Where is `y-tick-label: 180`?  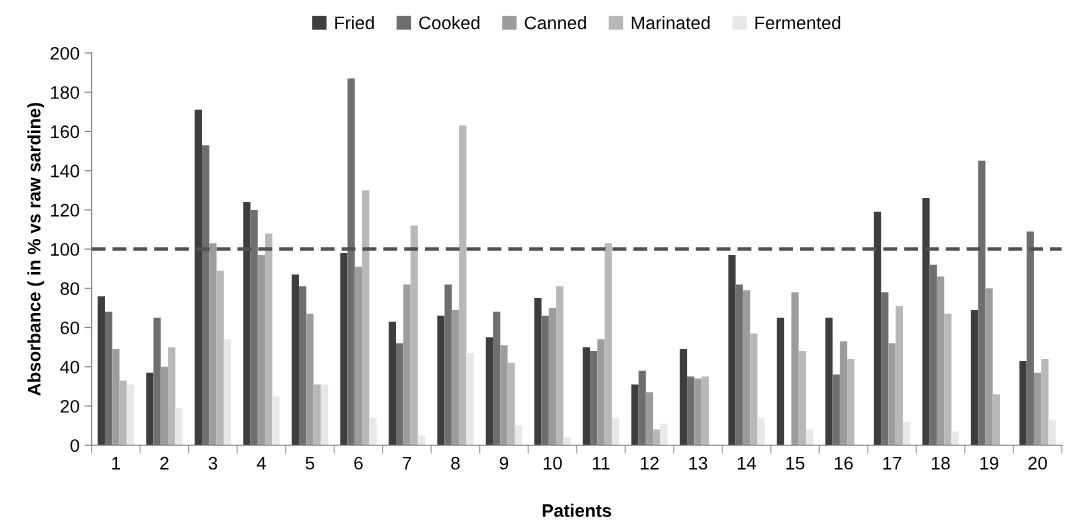
y-tick-label: 180 is located at coordinates (65, 92).